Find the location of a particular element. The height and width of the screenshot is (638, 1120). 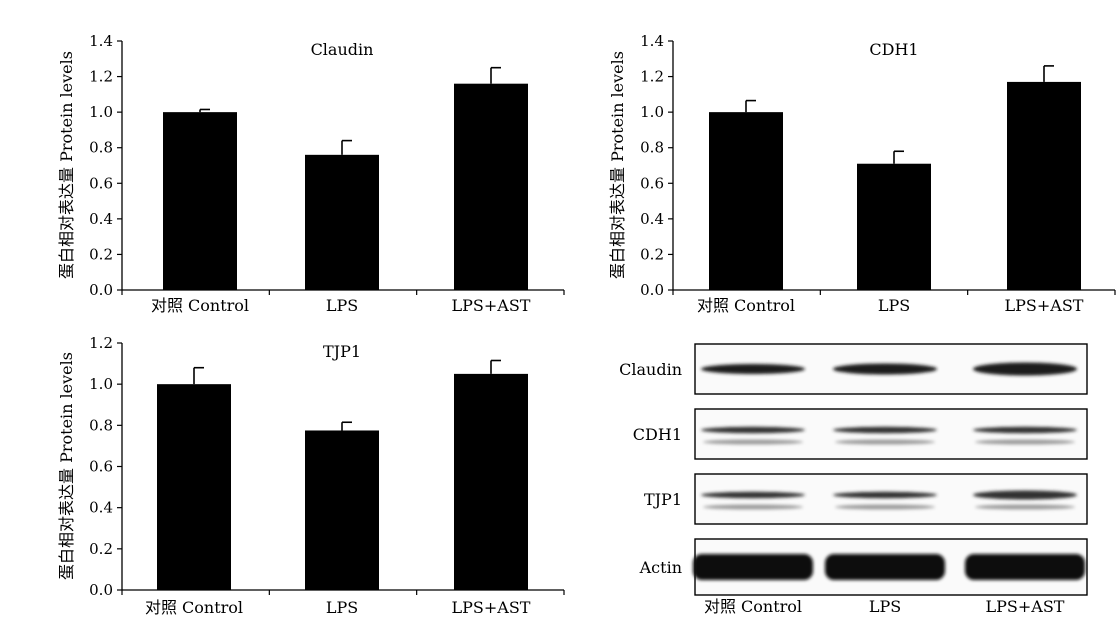

chart0-y-tick-label: 0.0 is located at coordinates (101, 290).